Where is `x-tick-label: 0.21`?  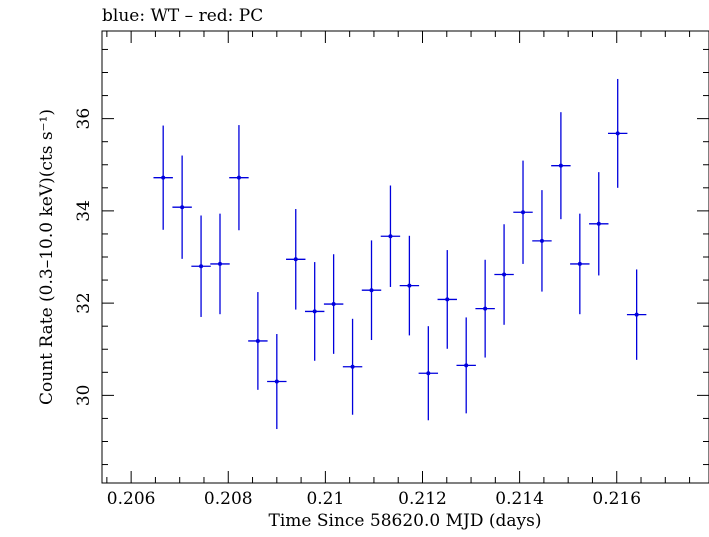 x-tick-label: 0.21 is located at coordinates (325, 499).